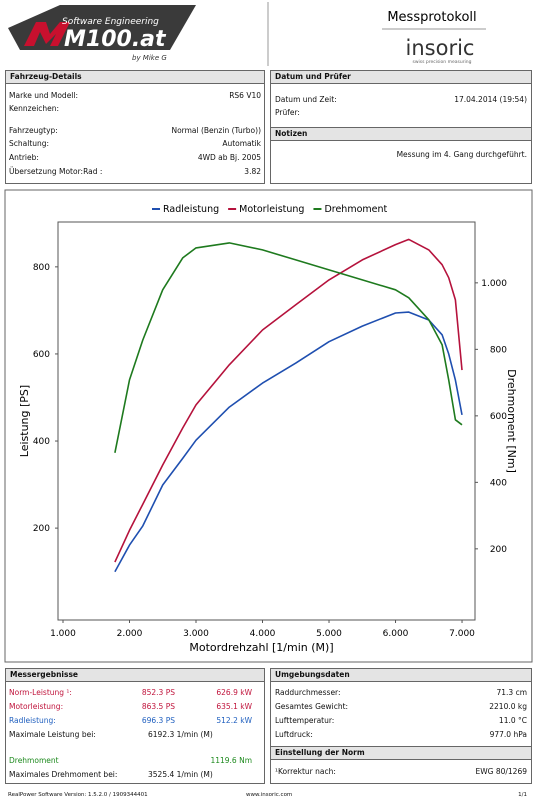  I want to click on field-label: Kennzeichen:, so click(34, 108).